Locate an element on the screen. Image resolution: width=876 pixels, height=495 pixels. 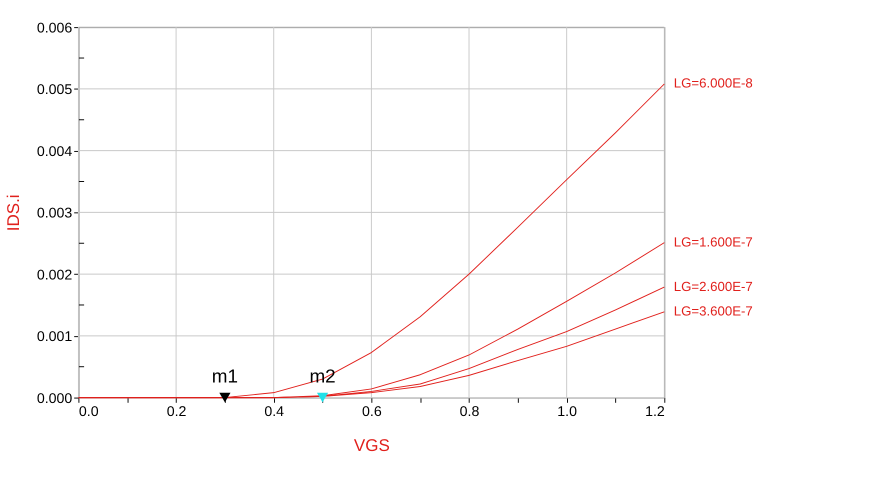
y-tick-label: 0.000 is located at coordinates (54, 398).